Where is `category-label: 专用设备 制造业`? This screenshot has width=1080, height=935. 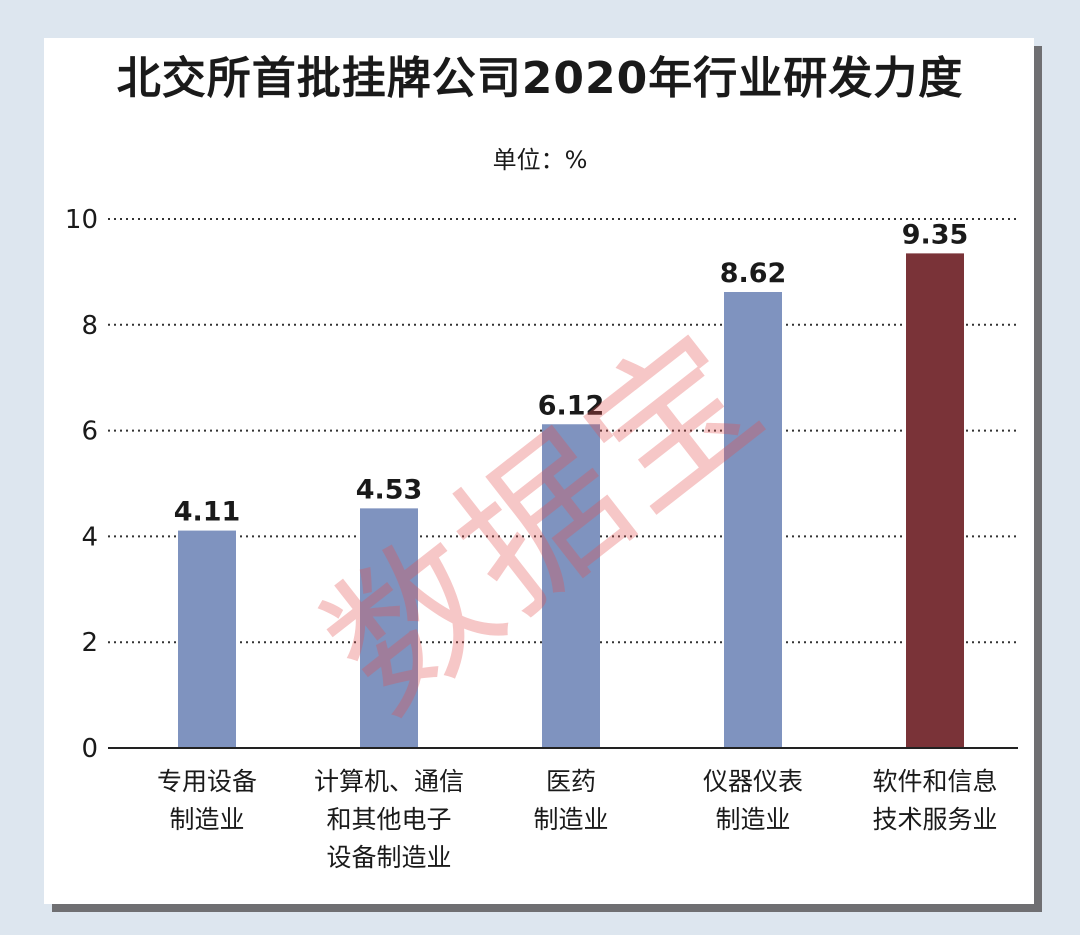
category-label: 专用设备 制造业 is located at coordinates (206, 800).